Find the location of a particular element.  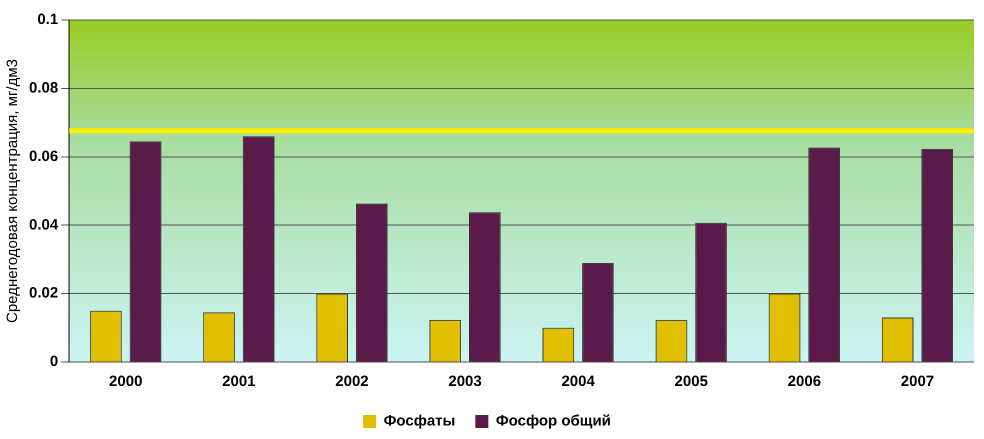

y-tick-label: 0.06 is located at coordinates (43, 156).